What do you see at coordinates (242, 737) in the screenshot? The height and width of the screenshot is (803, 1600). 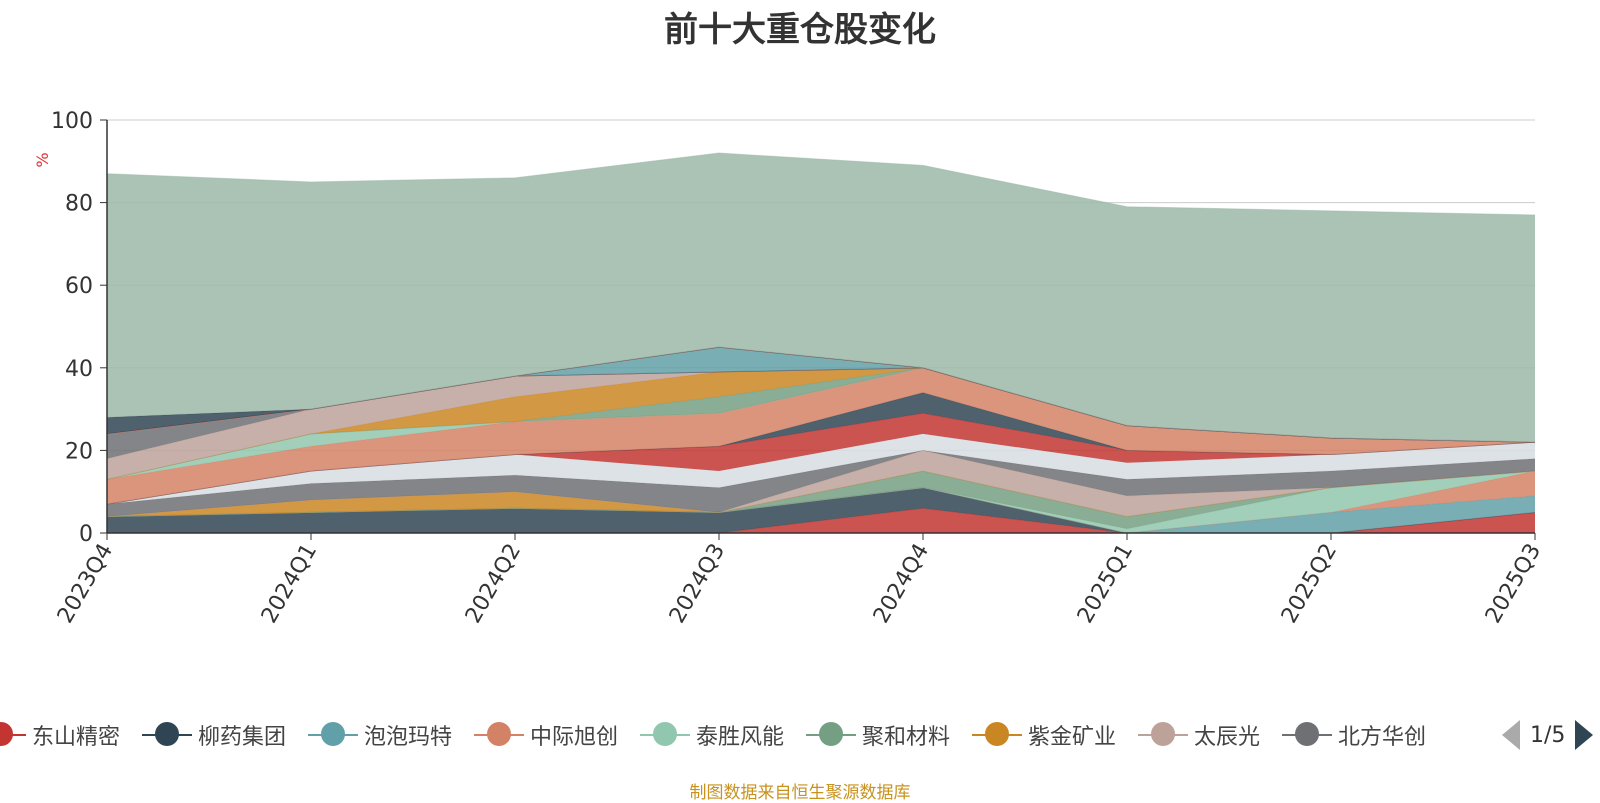 I see `legend-label: 柳药集团` at bounding box center [242, 737].